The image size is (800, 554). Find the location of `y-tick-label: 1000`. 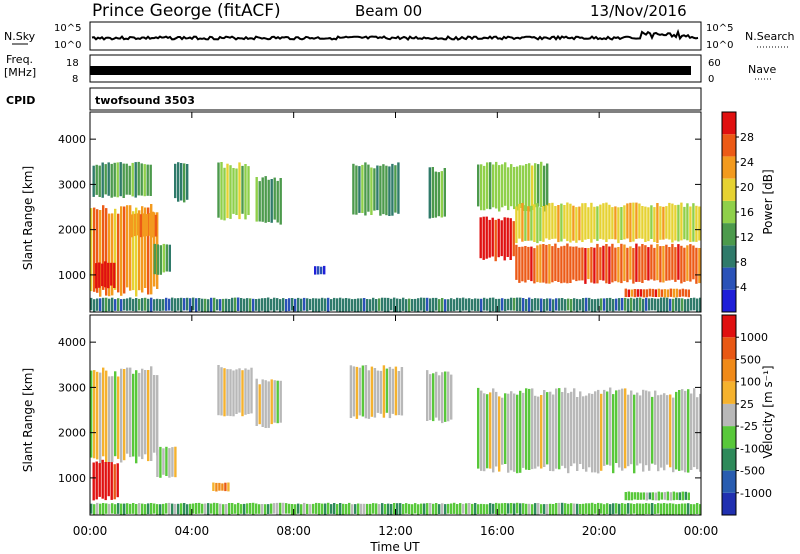

y-tick-label: 1000 is located at coordinates (72, 275).